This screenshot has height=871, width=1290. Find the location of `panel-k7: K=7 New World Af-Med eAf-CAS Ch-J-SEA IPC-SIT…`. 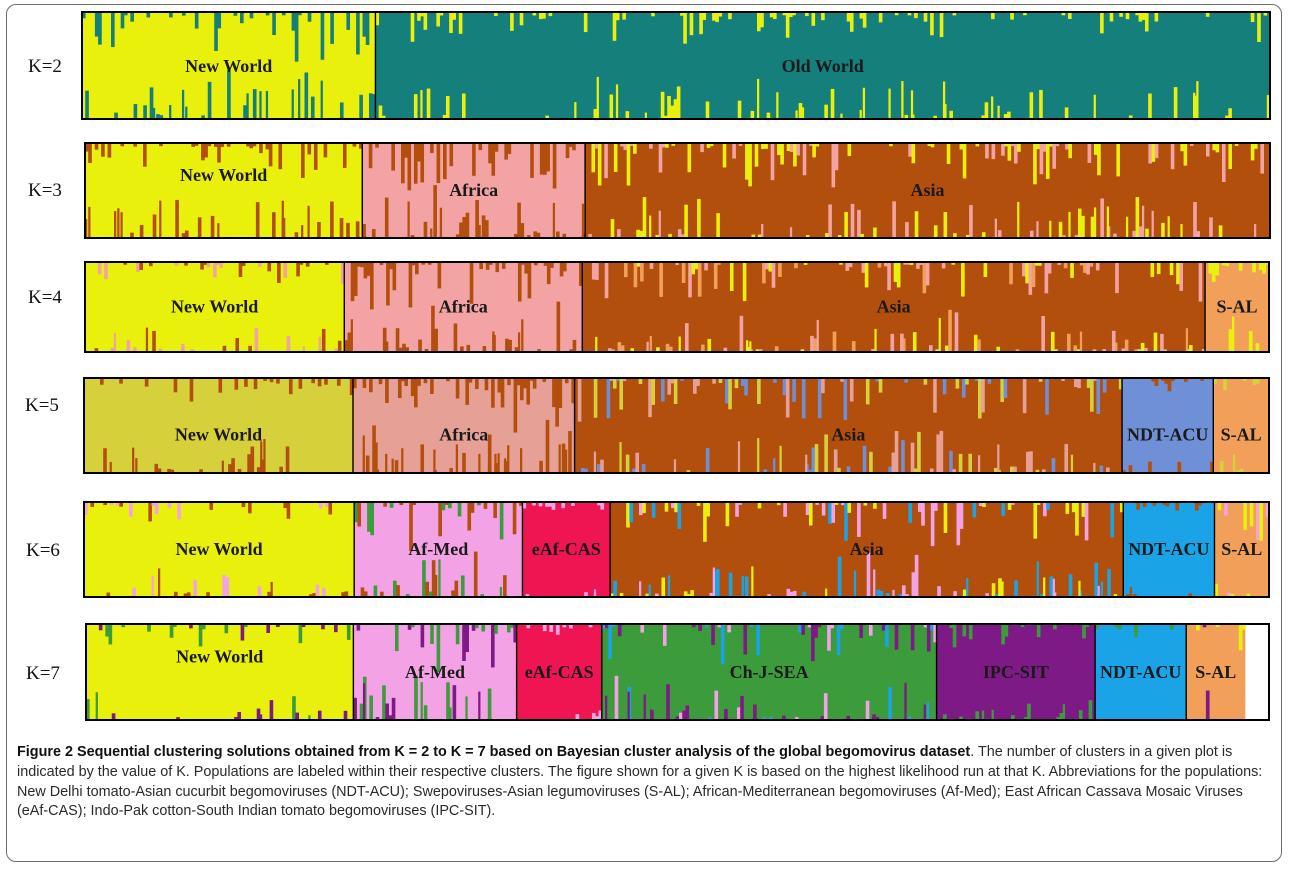

panel-k7: K=7 New World Af-Med eAf-CAS Ch-J-SEA IPC-SIT… is located at coordinates (648, 672).